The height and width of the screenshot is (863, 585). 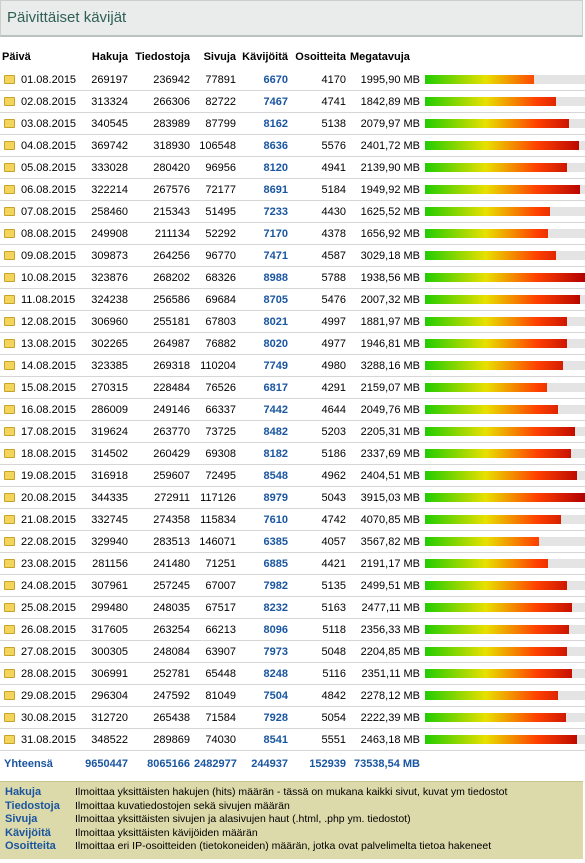 What do you see at coordinates (49, 519) in the screenshot?
I see `date-link: 21.08.2015` at bounding box center [49, 519].